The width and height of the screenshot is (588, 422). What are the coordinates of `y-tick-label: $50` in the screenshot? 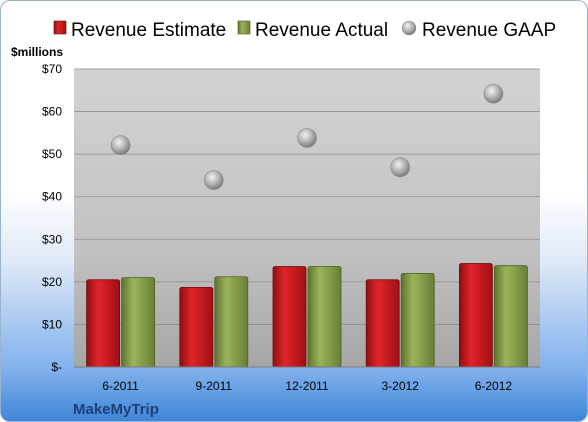 It's located at (52, 154).